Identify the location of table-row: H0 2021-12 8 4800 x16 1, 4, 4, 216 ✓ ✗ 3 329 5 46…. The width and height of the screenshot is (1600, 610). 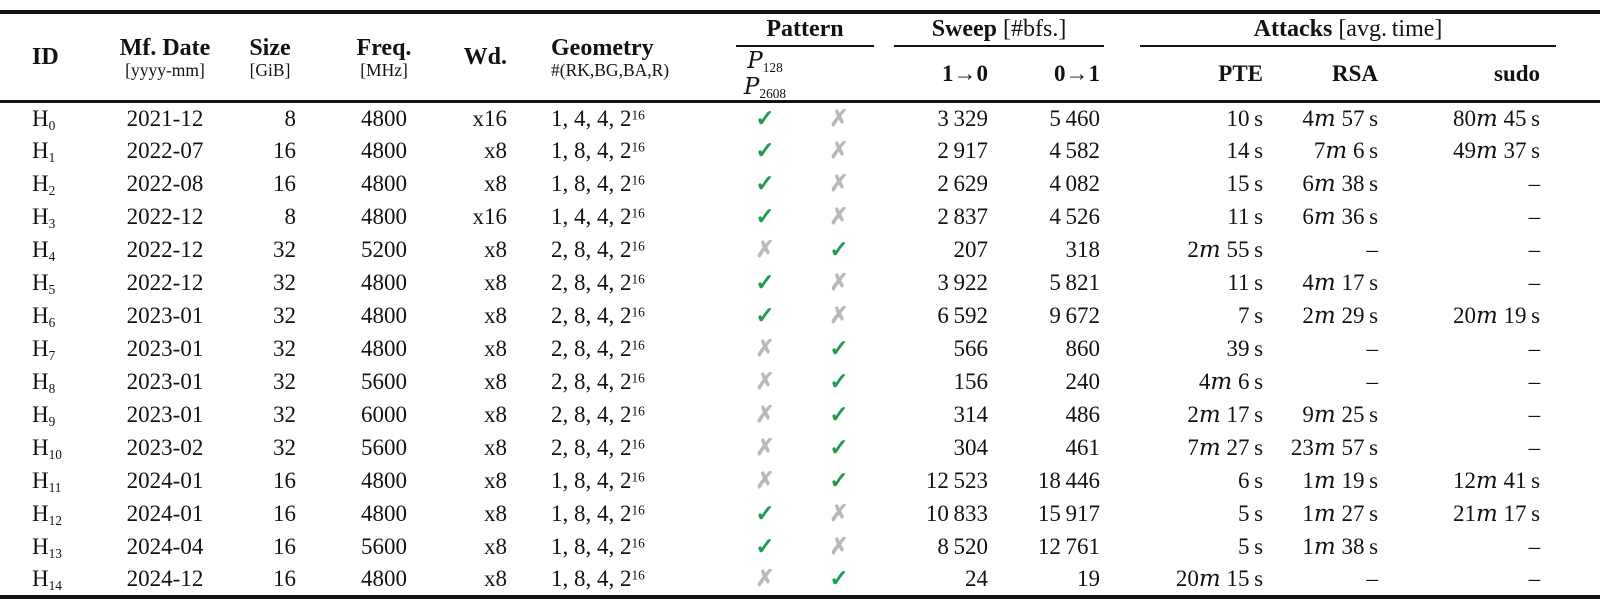
(800, 118).